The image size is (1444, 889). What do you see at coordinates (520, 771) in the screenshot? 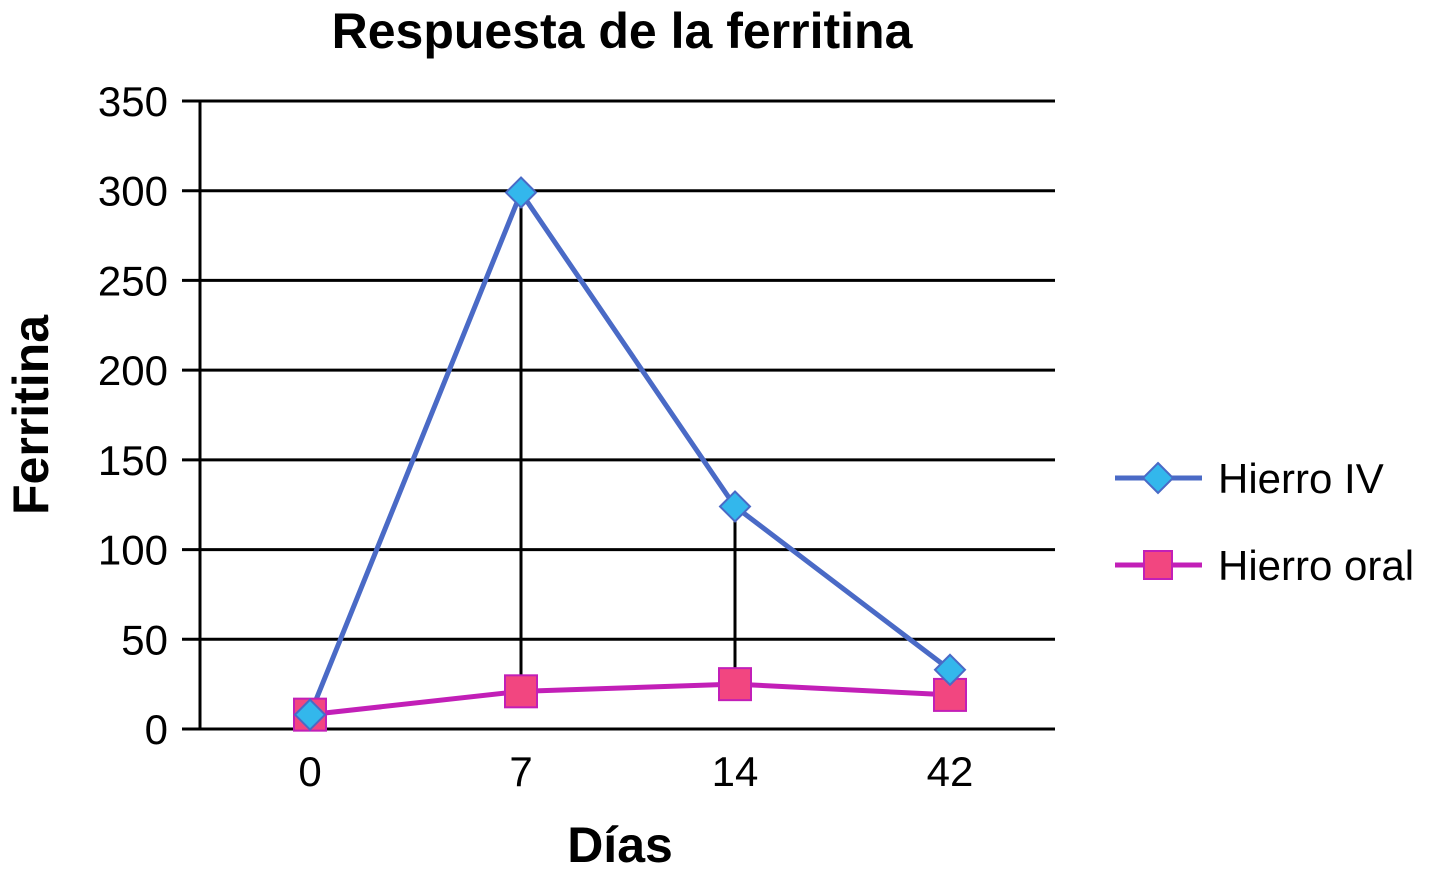
I see `x-tick-label: 7` at bounding box center [520, 771].